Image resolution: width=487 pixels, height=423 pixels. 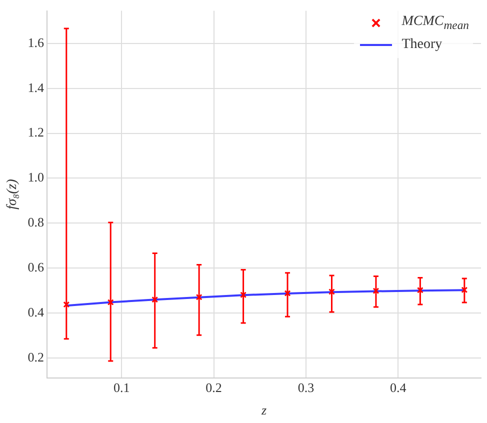 I want to click on y-tick-label: 0.6, so click(x=36, y=267).